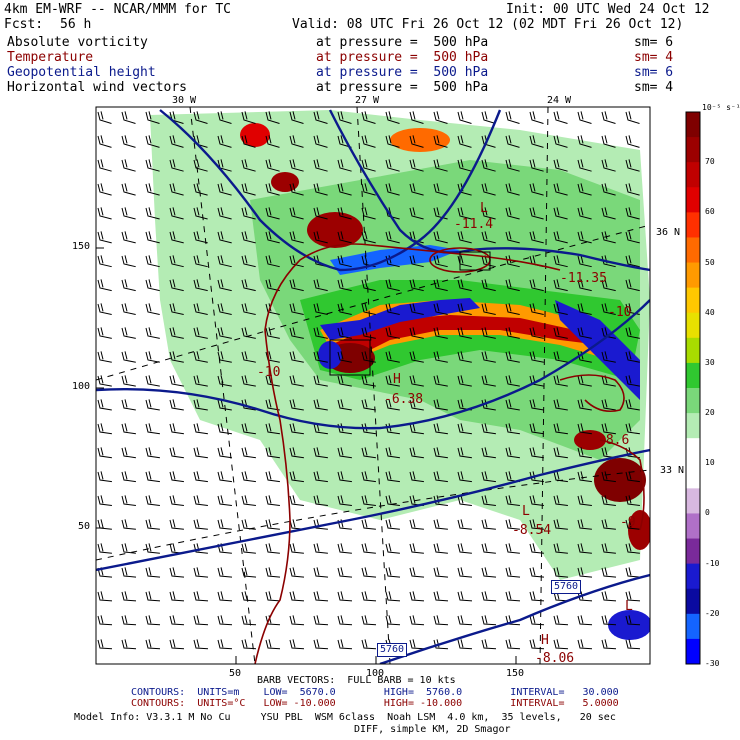 The width and height of the screenshot is (740, 740). Describe the element at coordinates (693, 388) in the screenshot. I see `colorbar-border` at that location.